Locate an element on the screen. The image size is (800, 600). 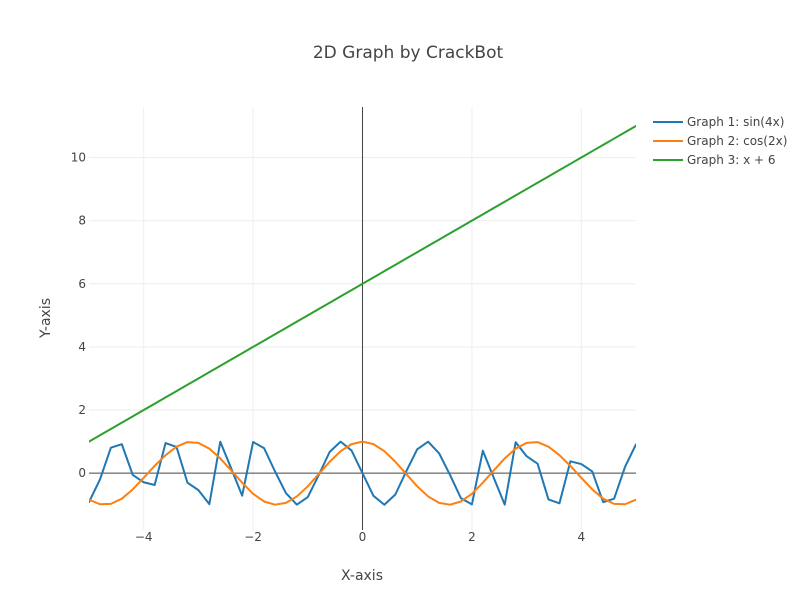
y-tick-label: 10 is located at coordinates (78, 158).